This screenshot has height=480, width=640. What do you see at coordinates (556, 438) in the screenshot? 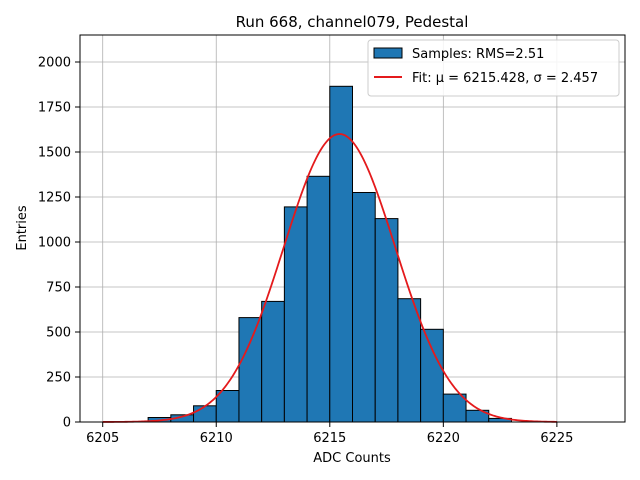
I see `x-tick-label: 6225` at bounding box center [556, 438].